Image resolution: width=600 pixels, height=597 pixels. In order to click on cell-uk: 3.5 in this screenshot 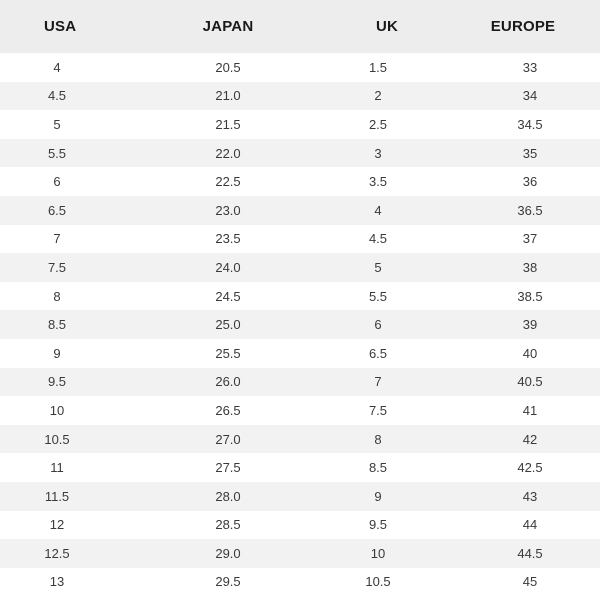, I will do `click(375, 181)`.